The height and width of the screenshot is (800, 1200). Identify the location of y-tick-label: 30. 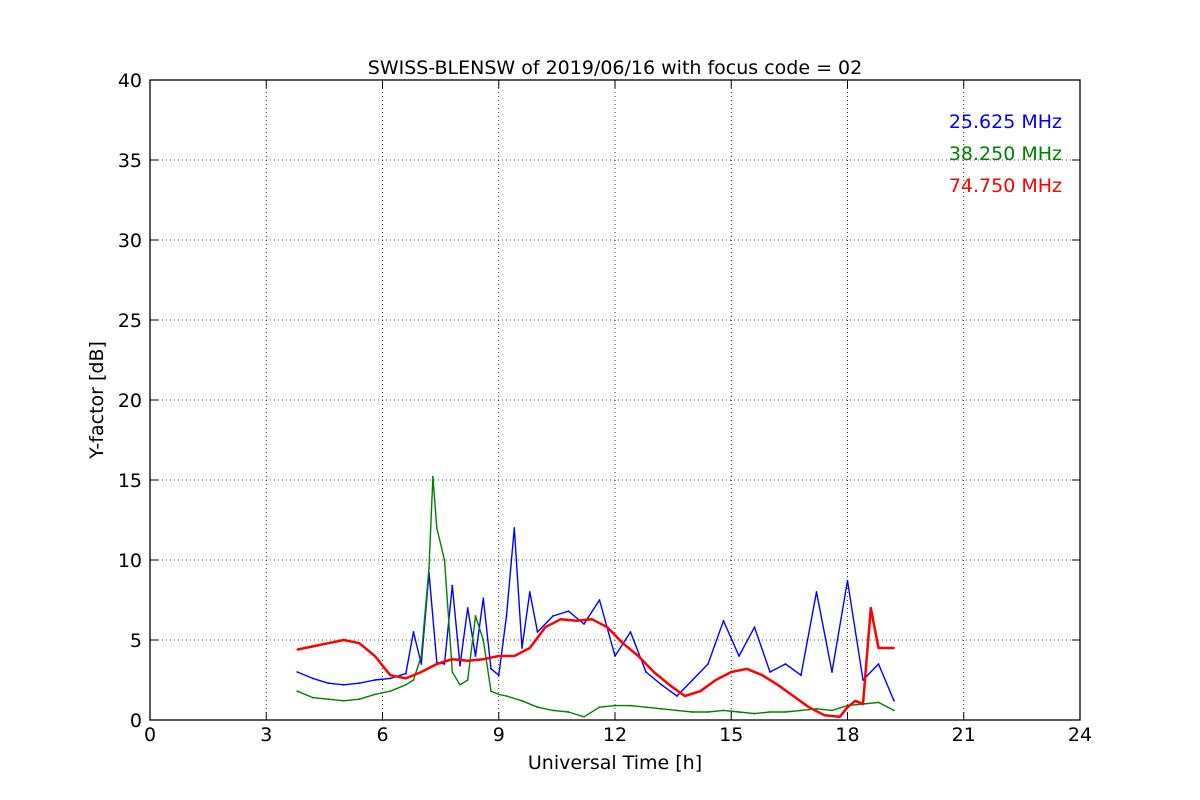
(130, 241).